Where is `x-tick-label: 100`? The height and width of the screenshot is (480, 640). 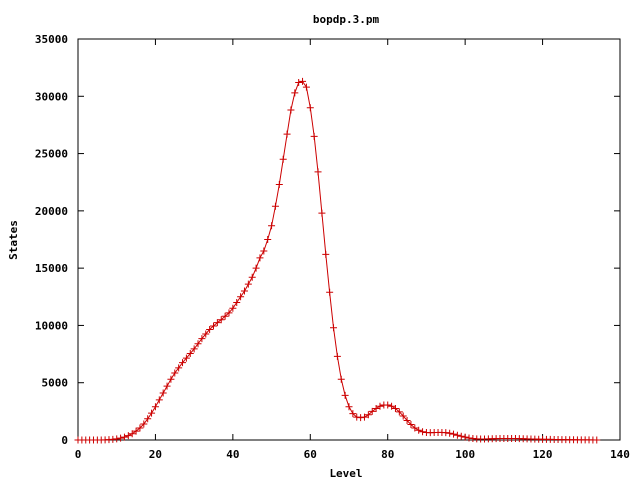
x-tick-label: 100 is located at coordinates (465, 454).